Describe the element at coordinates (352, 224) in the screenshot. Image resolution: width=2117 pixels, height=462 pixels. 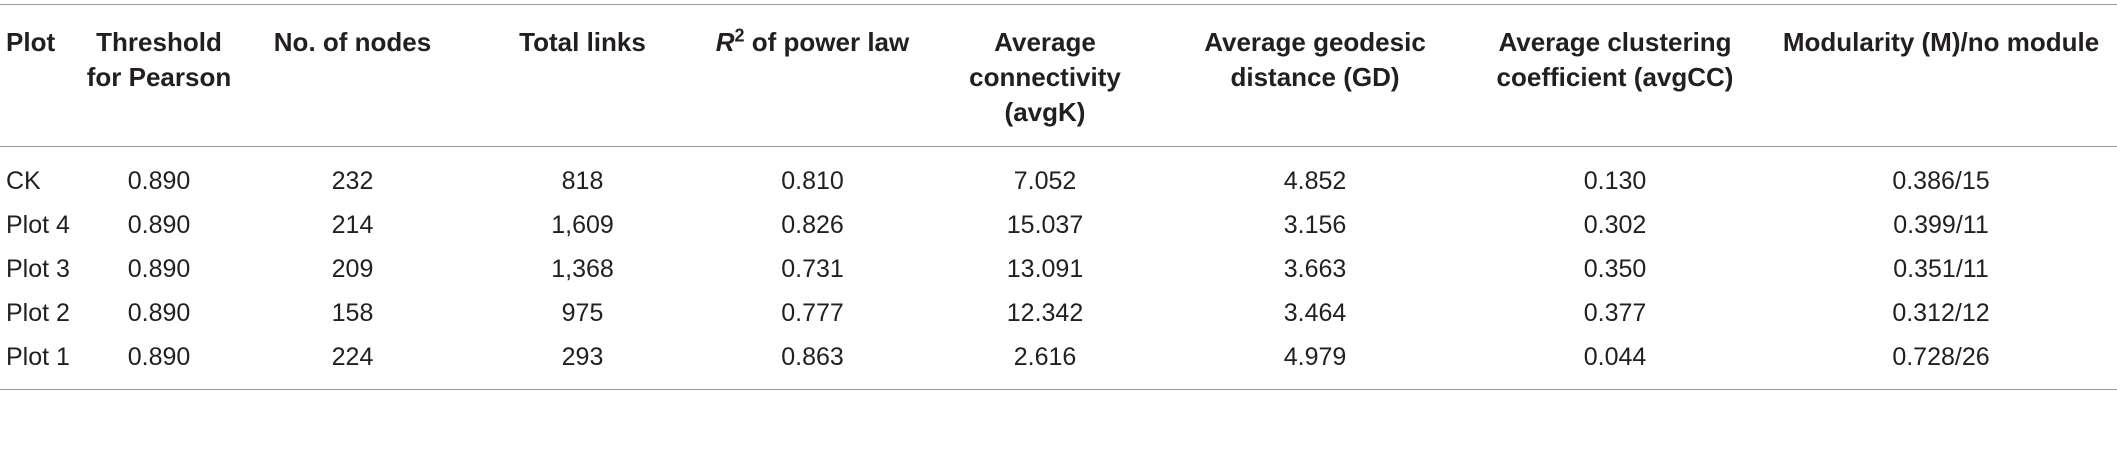
I see `cell-nodes: 214` at that location.